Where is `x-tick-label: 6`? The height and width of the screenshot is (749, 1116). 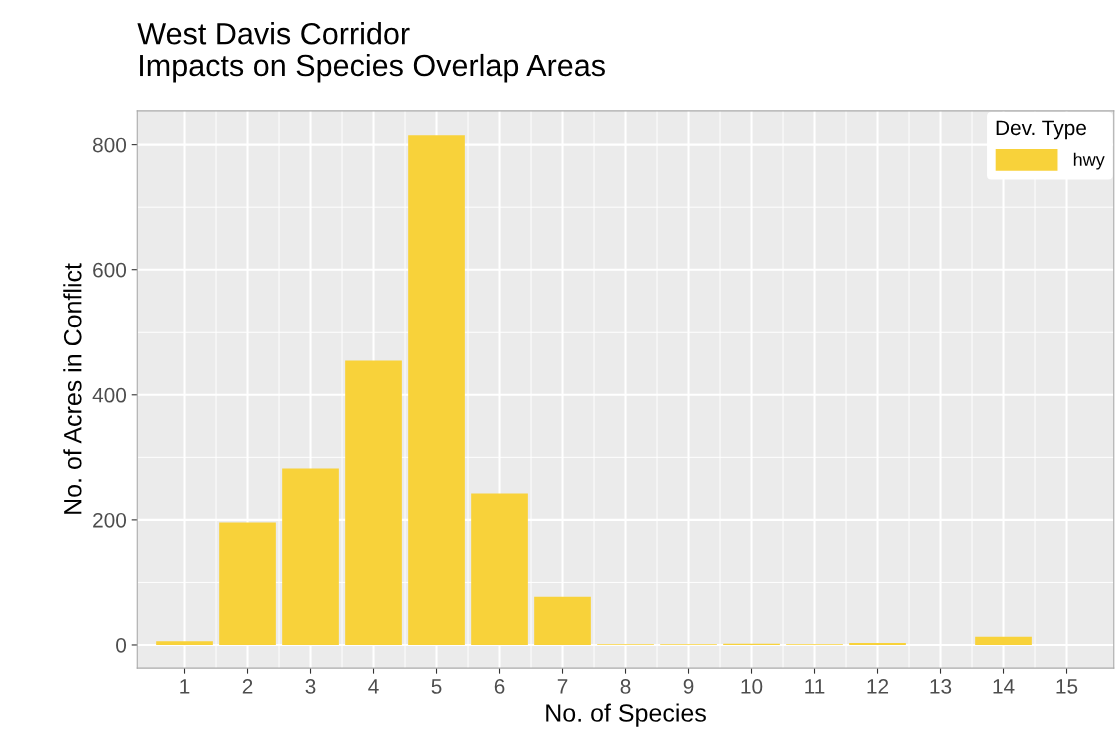
x-tick-label: 6 is located at coordinates (499, 686).